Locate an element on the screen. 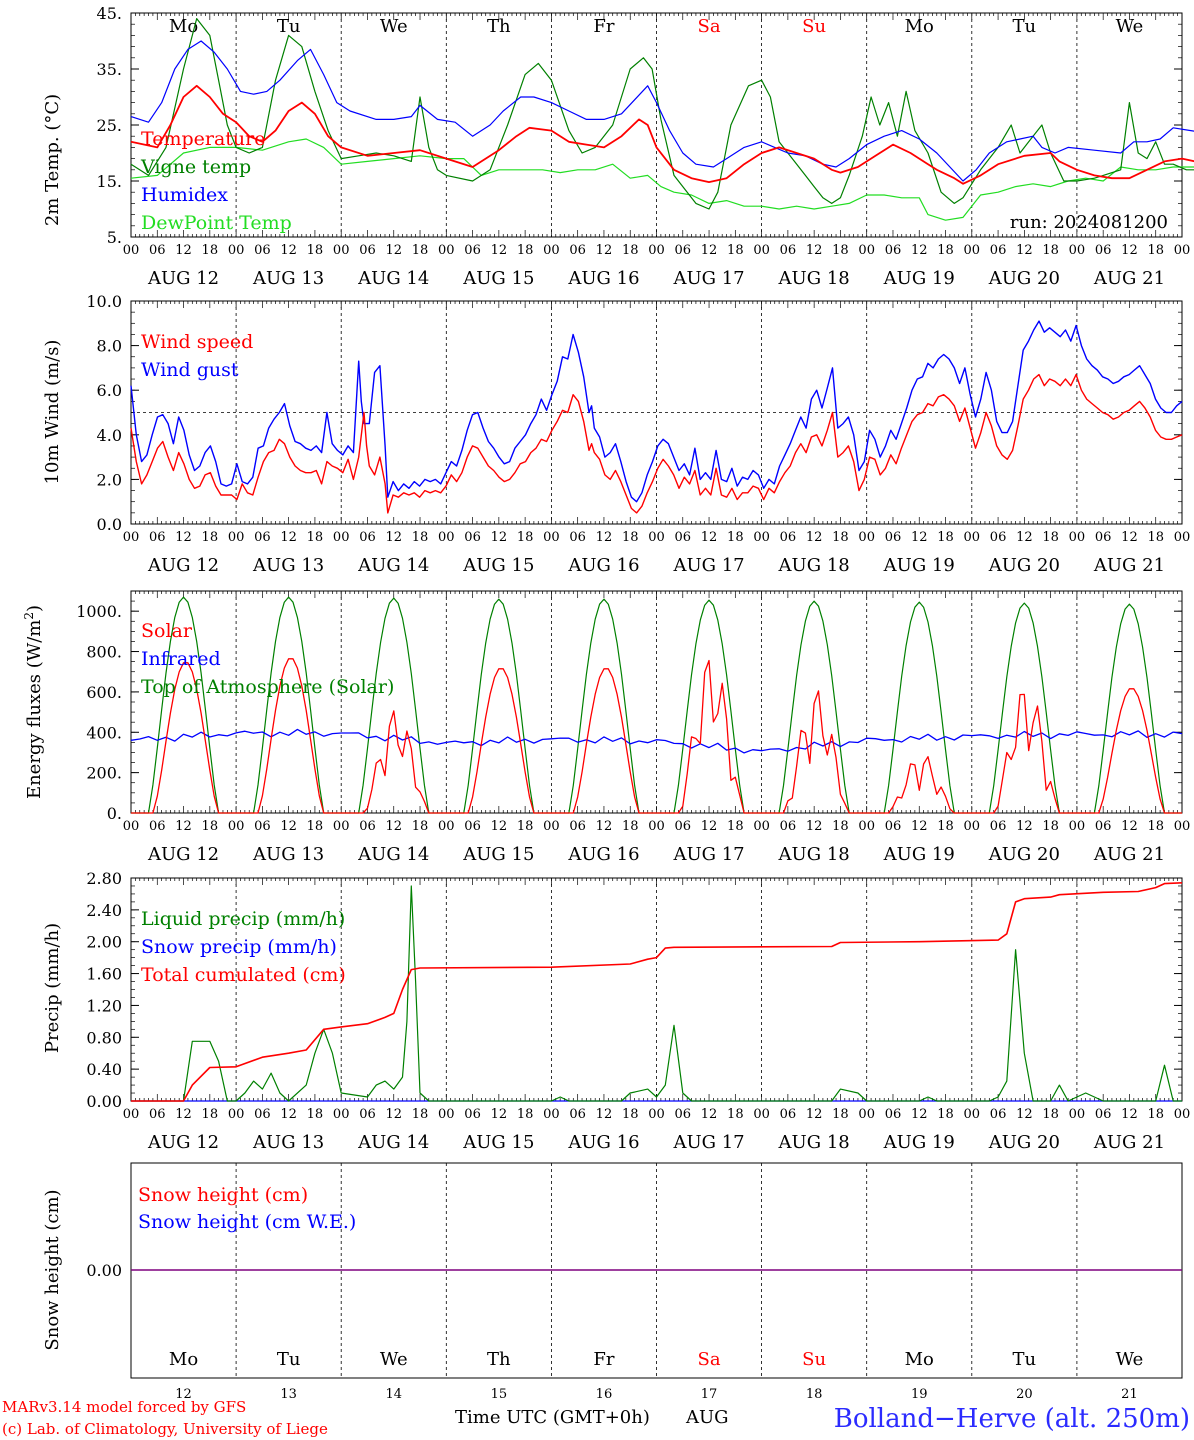 This screenshot has height=1440, width=1194. legend-entry: Wind gust is located at coordinates (190, 370).